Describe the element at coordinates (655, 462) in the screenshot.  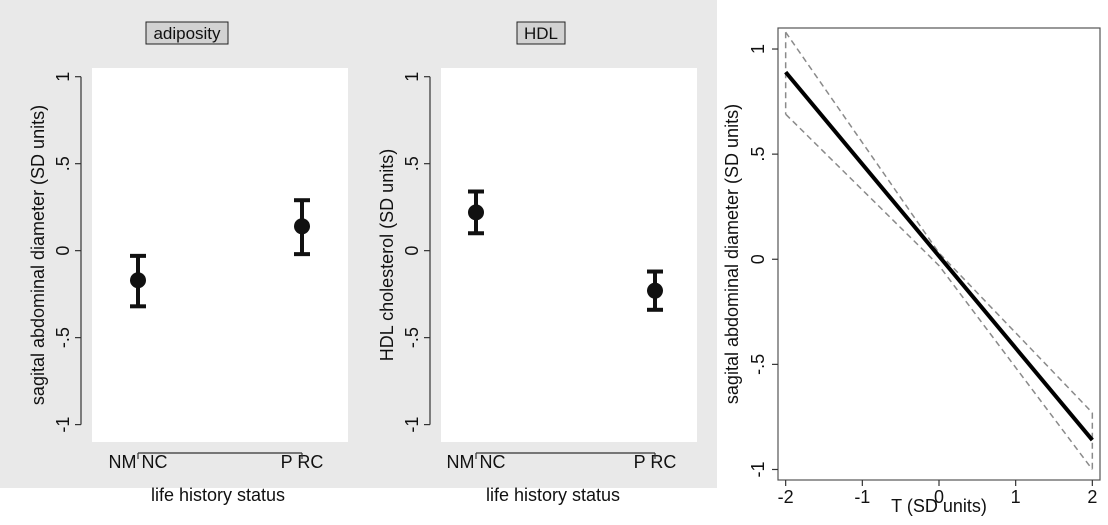
I see `hdl-x-tick-label-p-rc: P RC` at that location.